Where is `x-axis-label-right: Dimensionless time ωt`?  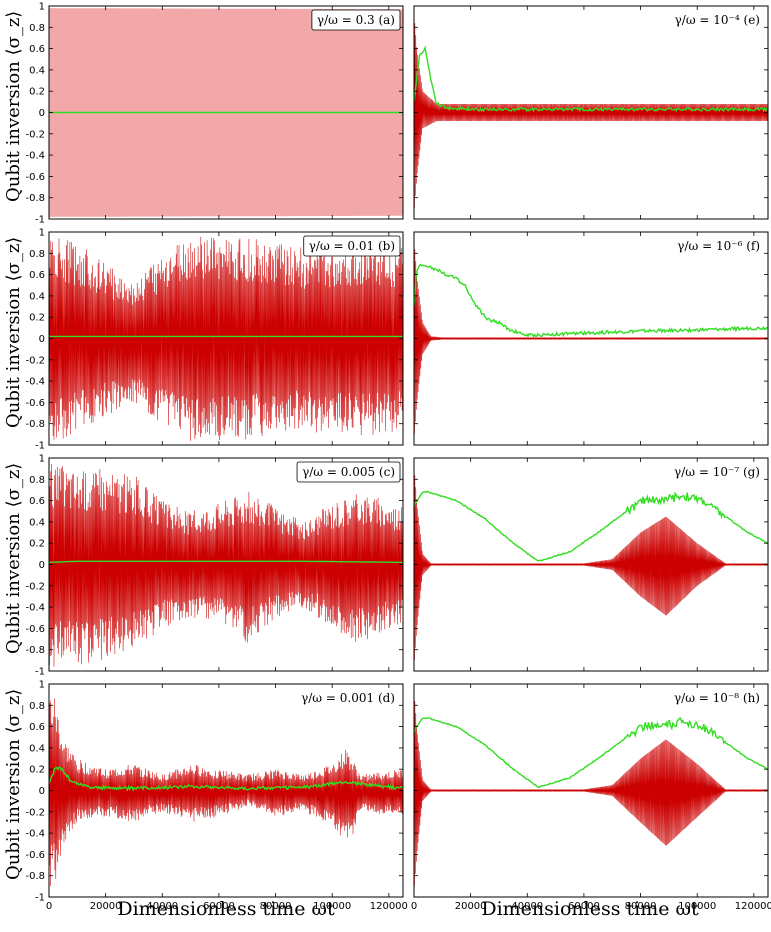 x-axis-label-right: Dimensionless time ωt is located at coordinates (590, 909).